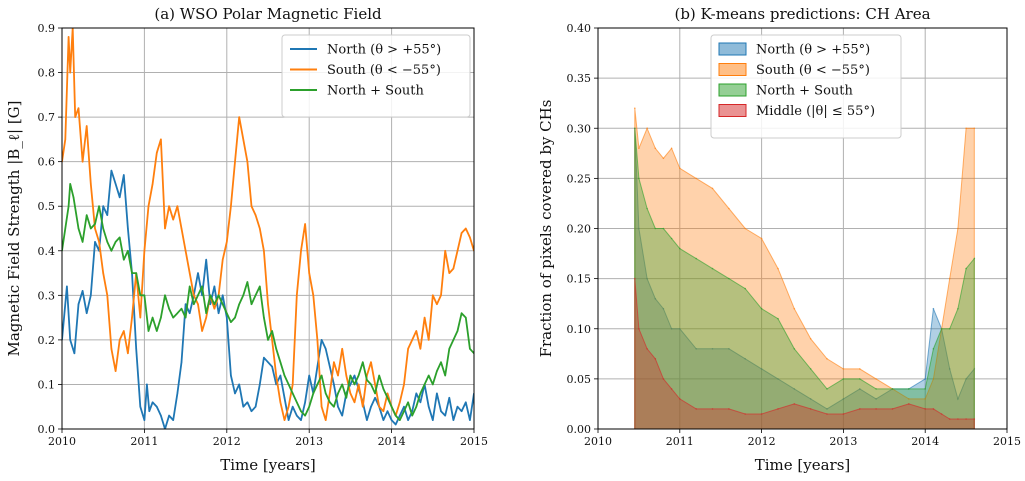 The width and height of the screenshot is (1025, 481). I want to click on y-tick-label: 0.5, so click(47, 206).